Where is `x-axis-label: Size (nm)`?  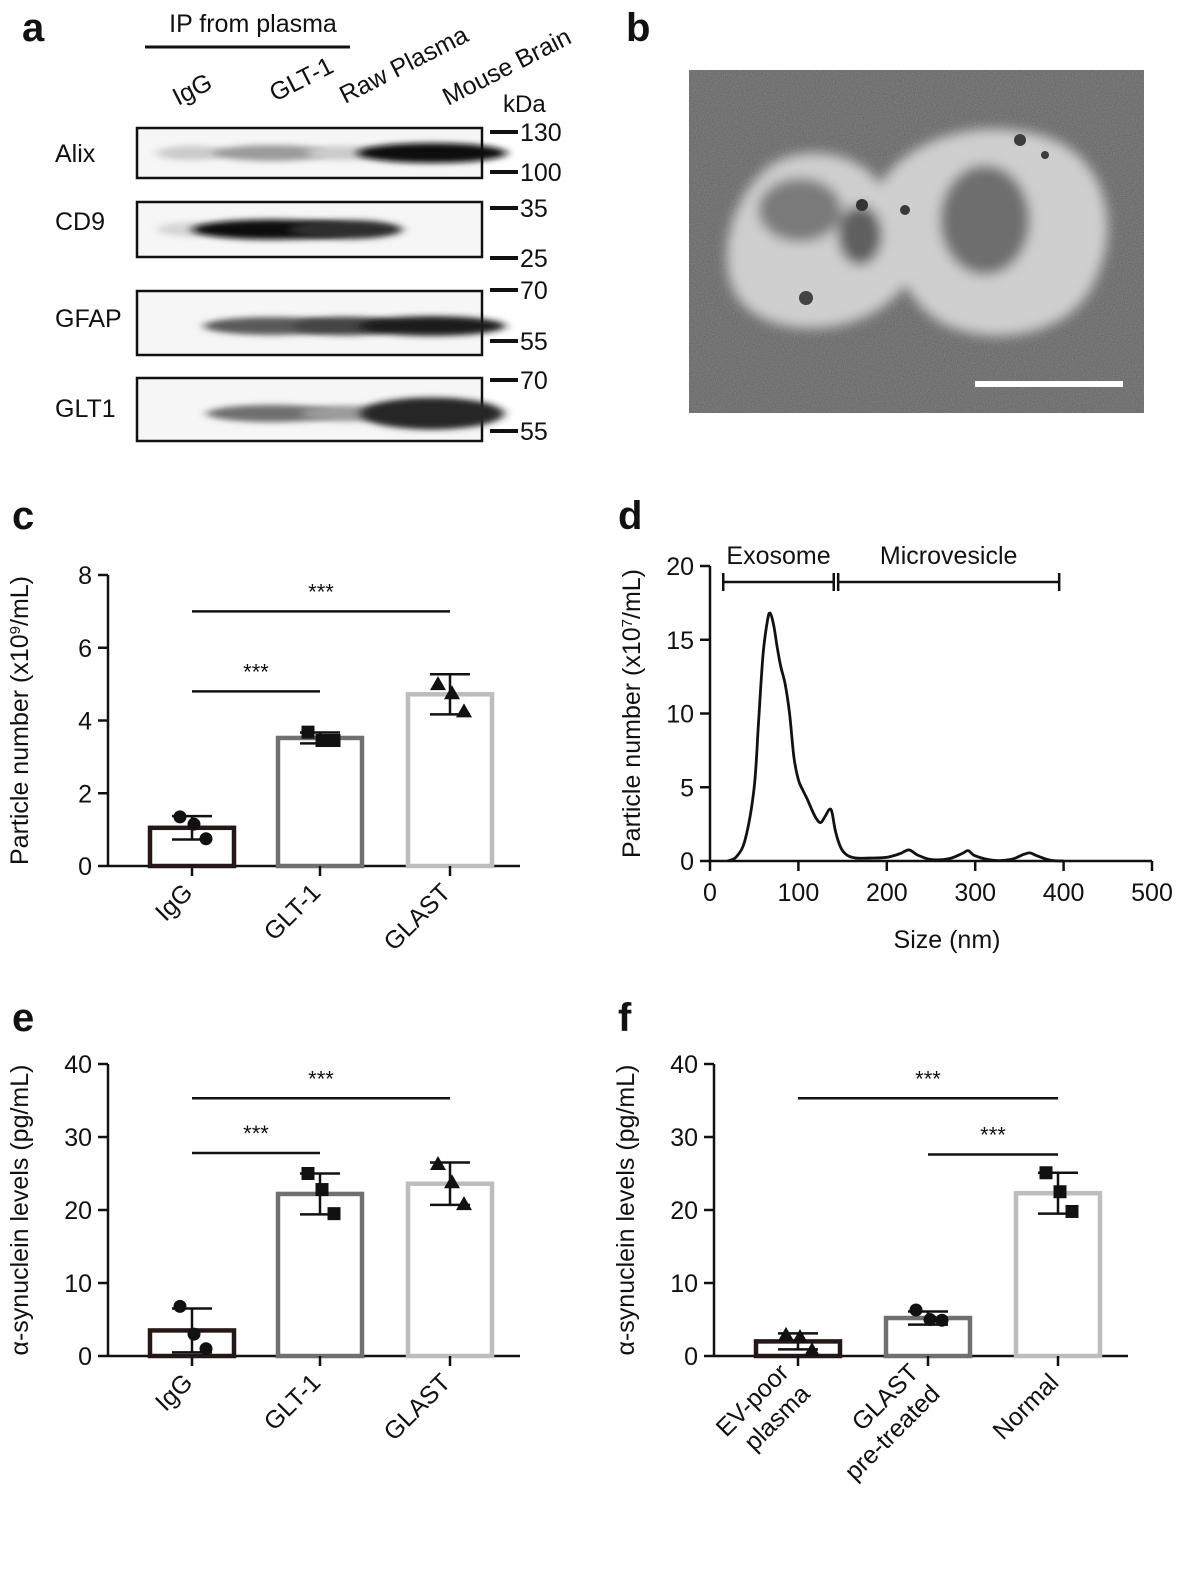 x-axis-label: Size (nm) is located at coordinates (947, 940).